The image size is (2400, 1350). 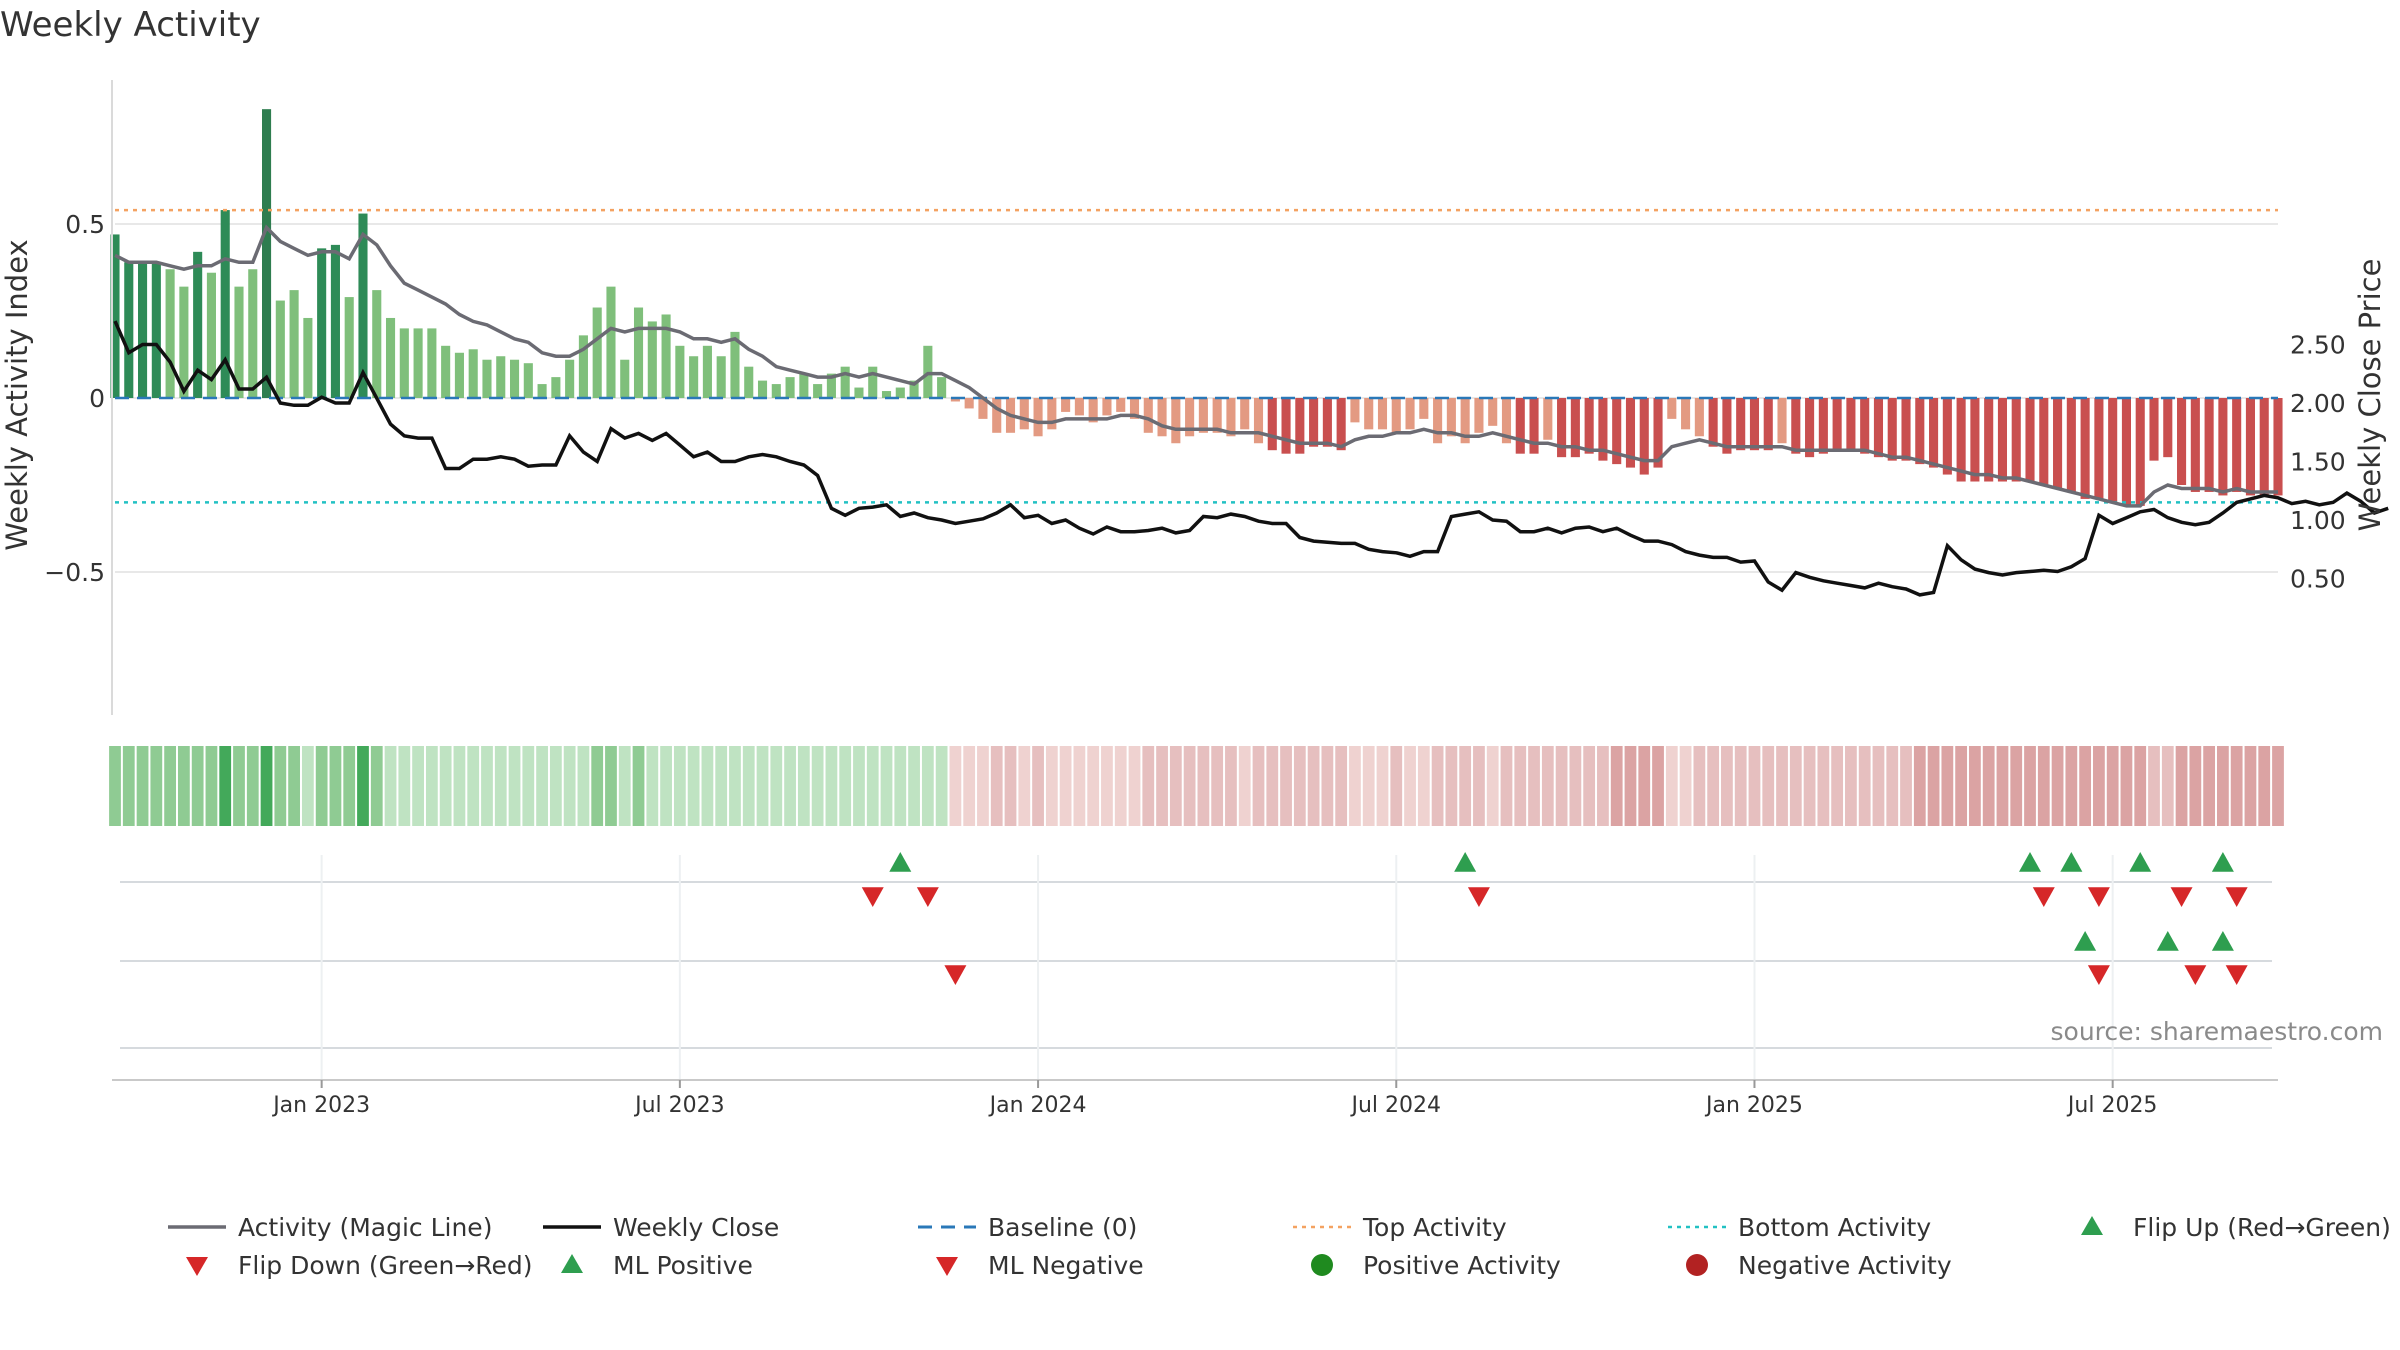 What do you see at coordinates (1834, 1227) in the screenshot?
I see `legend-label: Bottom Activity` at bounding box center [1834, 1227].